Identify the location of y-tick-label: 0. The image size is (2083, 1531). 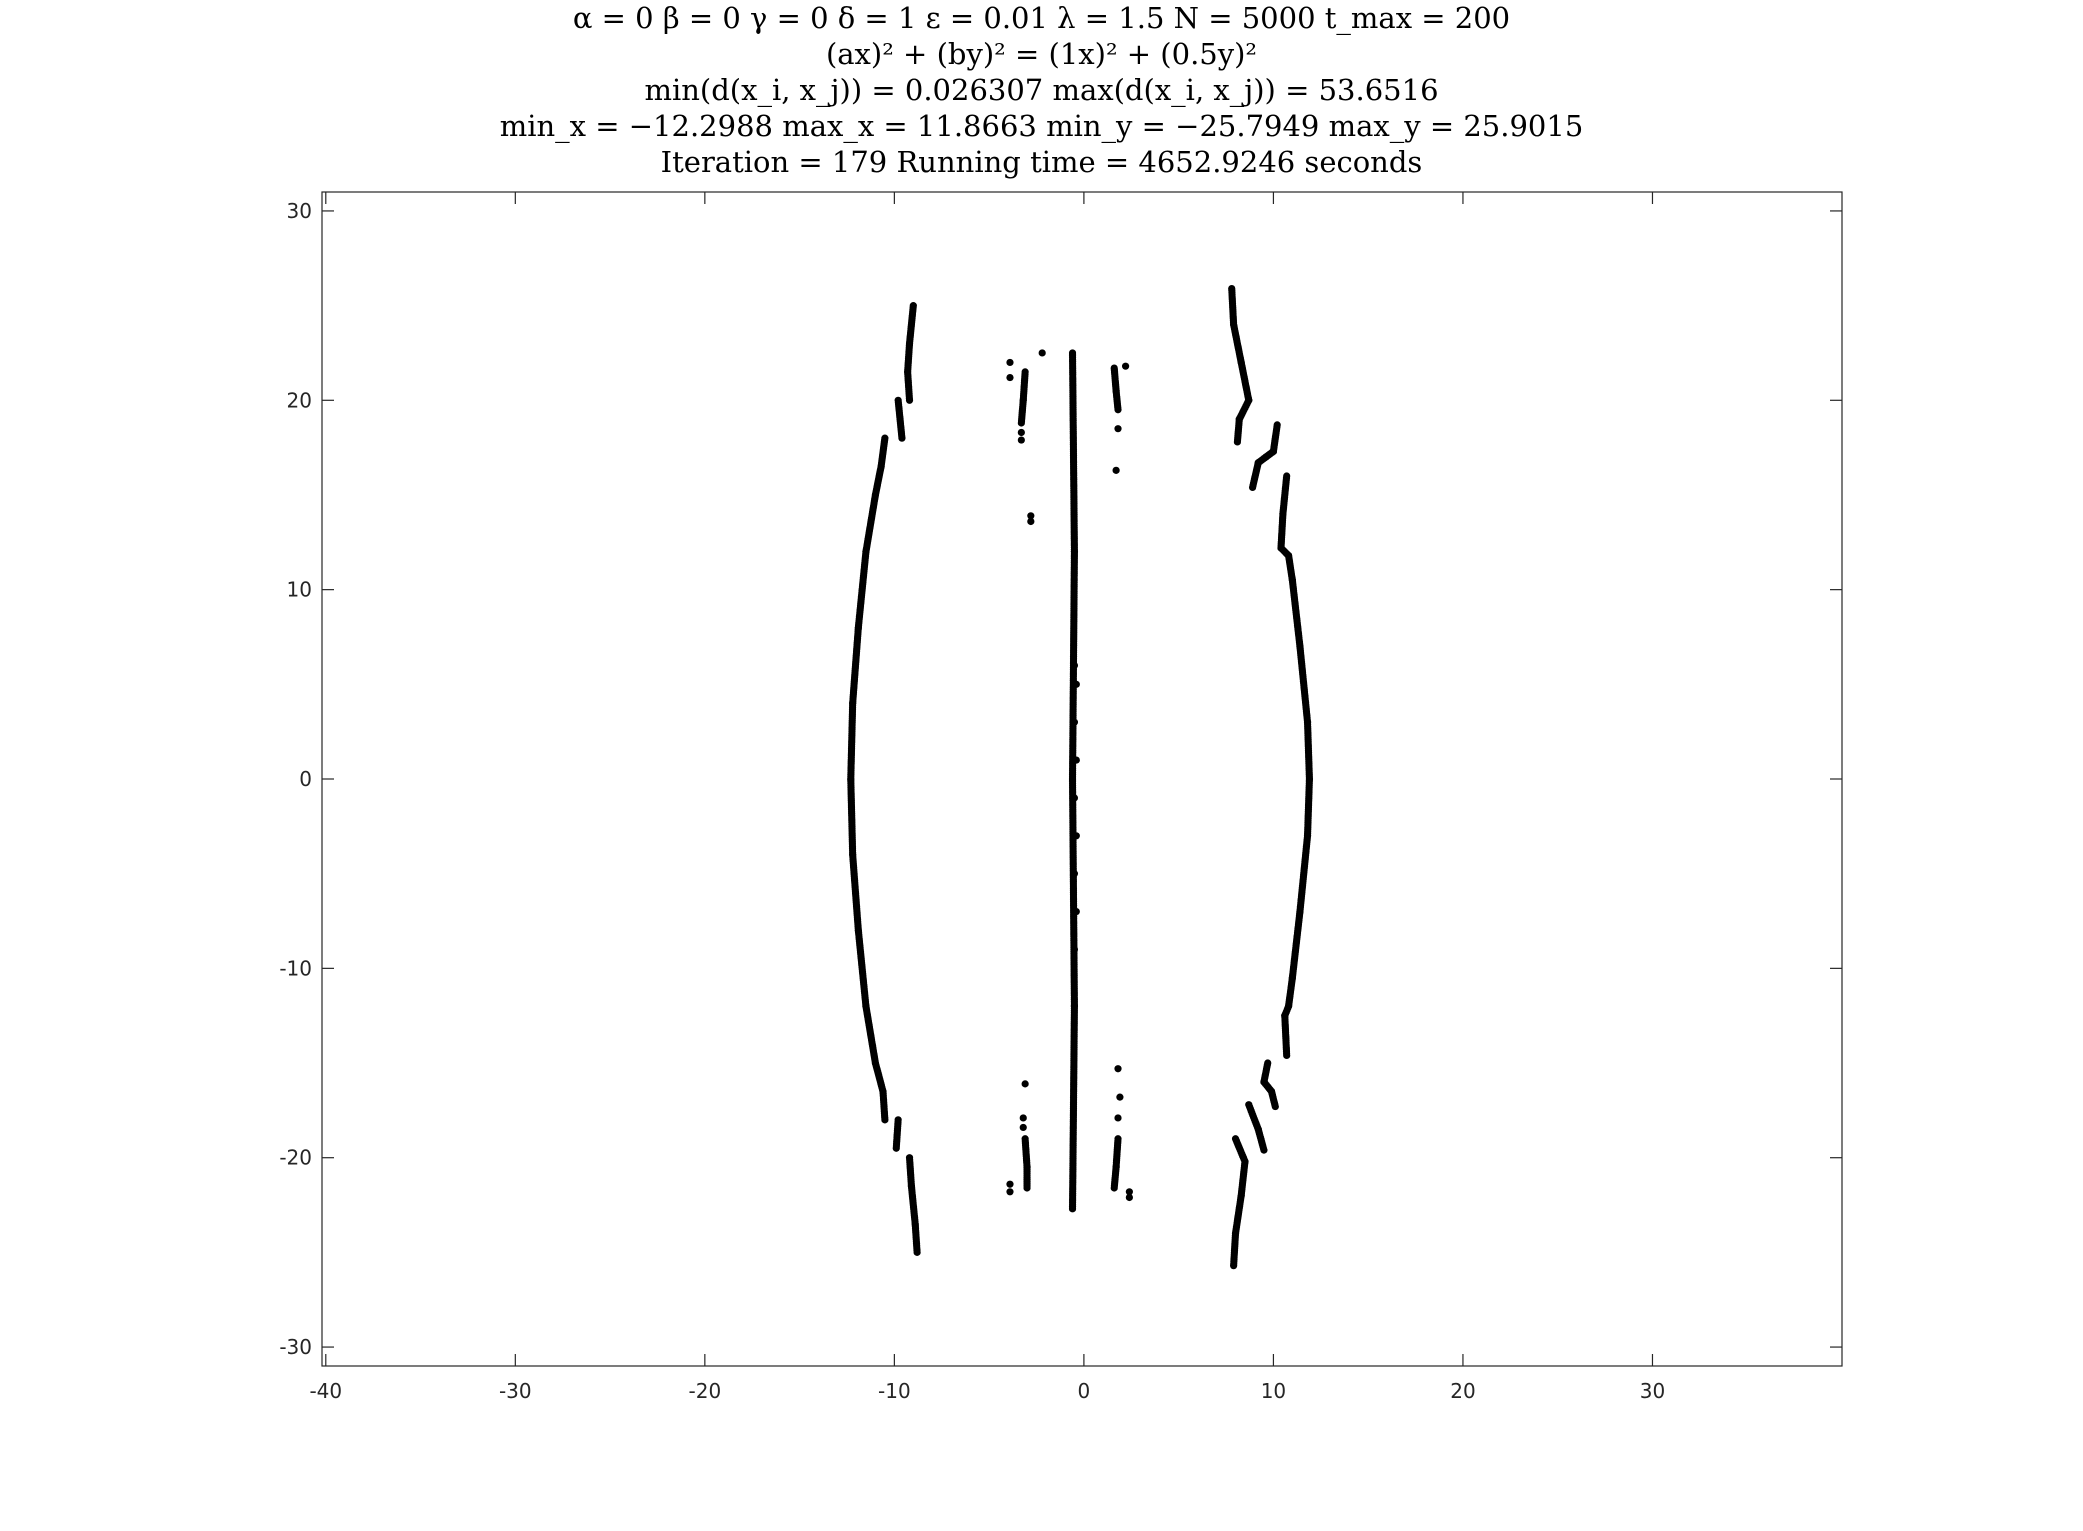
(305, 779).